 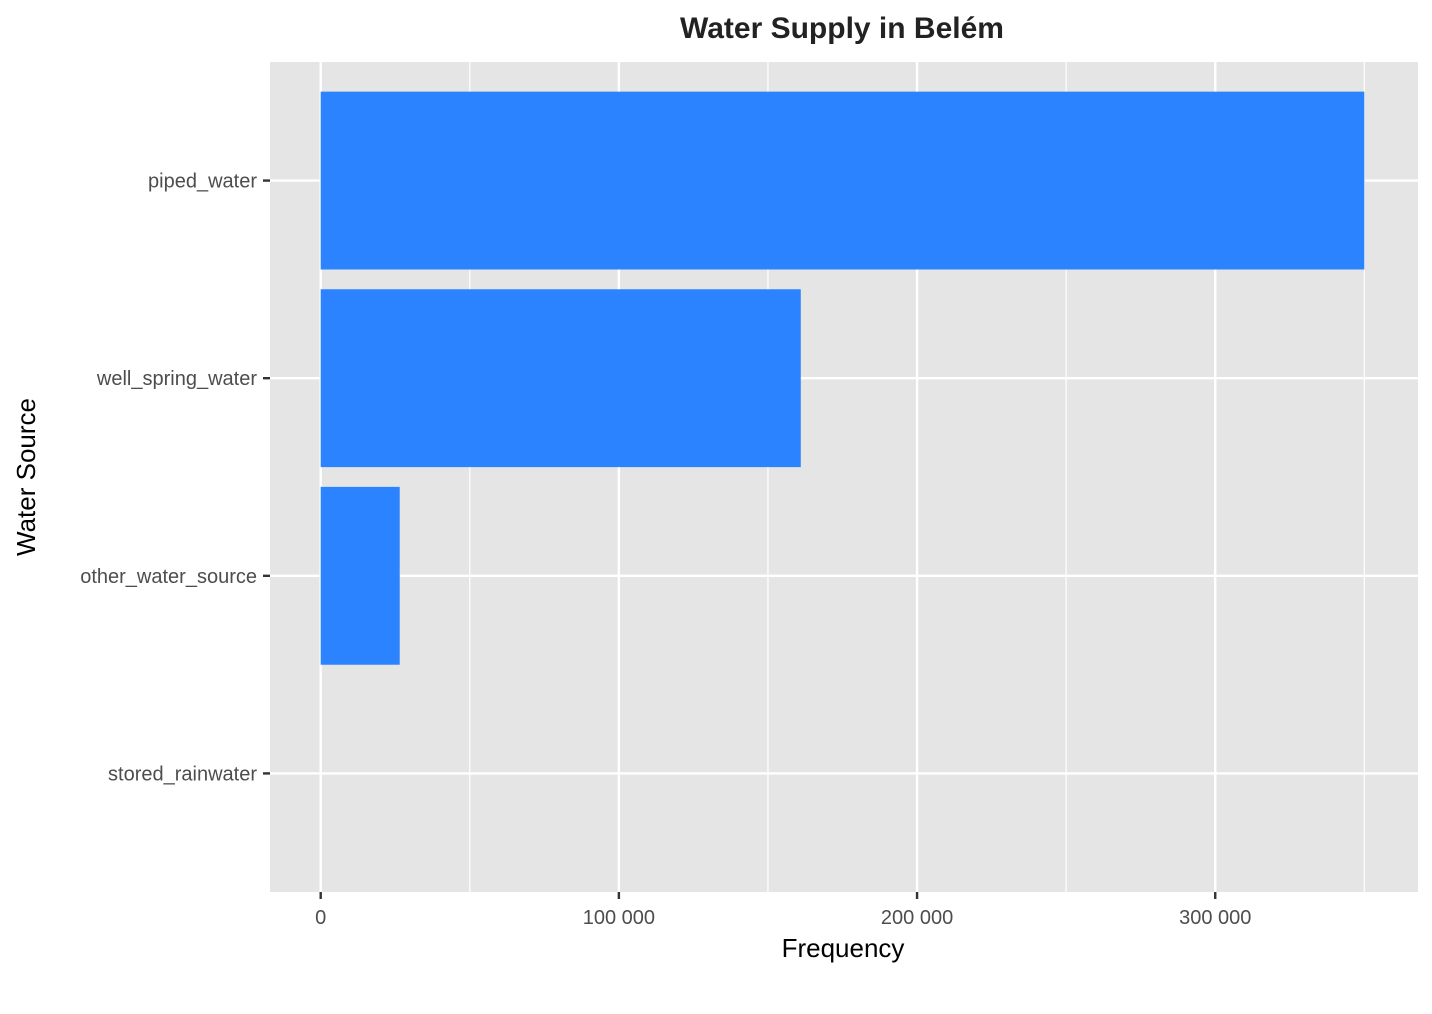 What do you see at coordinates (842, 28) in the screenshot?
I see `chart-title: Water Supply in Belém` at bounding box center [842, 28].